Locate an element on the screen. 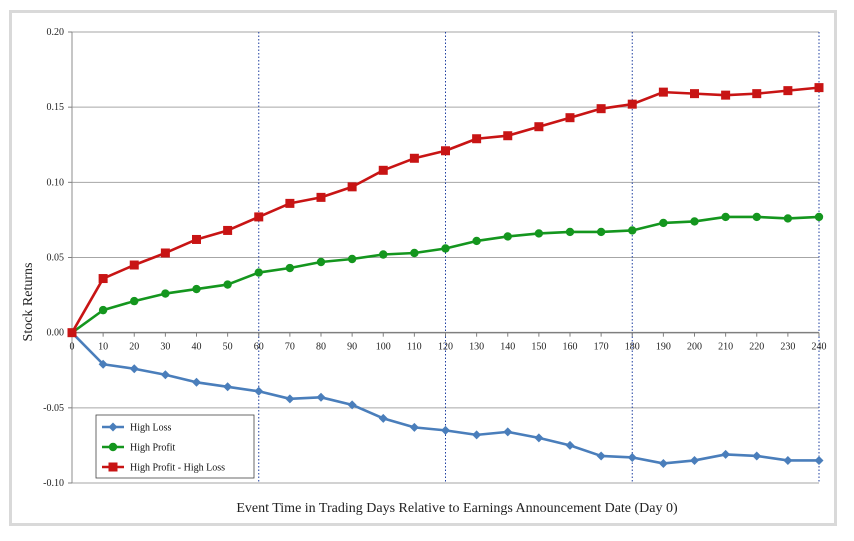 The image size is (854, 541). x-tick-label: 150 is located at coordinates (538, 347).